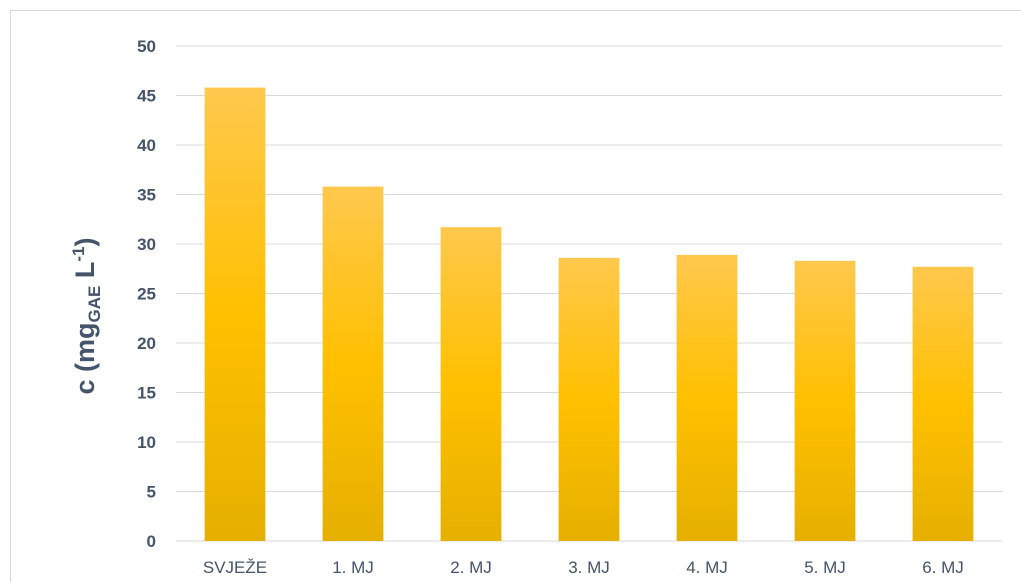  I want to click on y-tick-label: 35, so click(146, 195).